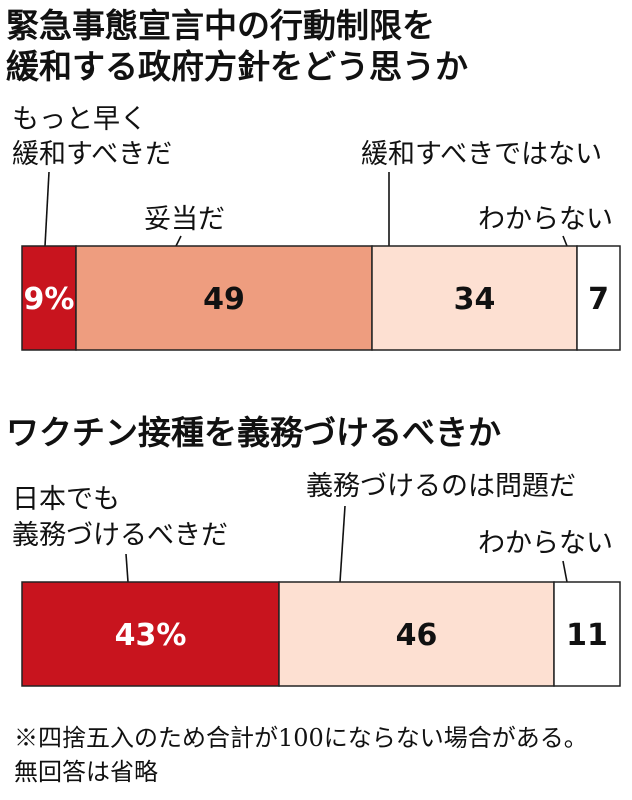 Image resolution: width=632 pixels, height=800 pixels. Describe the element at coordinates (237, 66) in the screenshot. I see `chart1-title-line2: 緩和する政府方針をどう思うか` at that location.